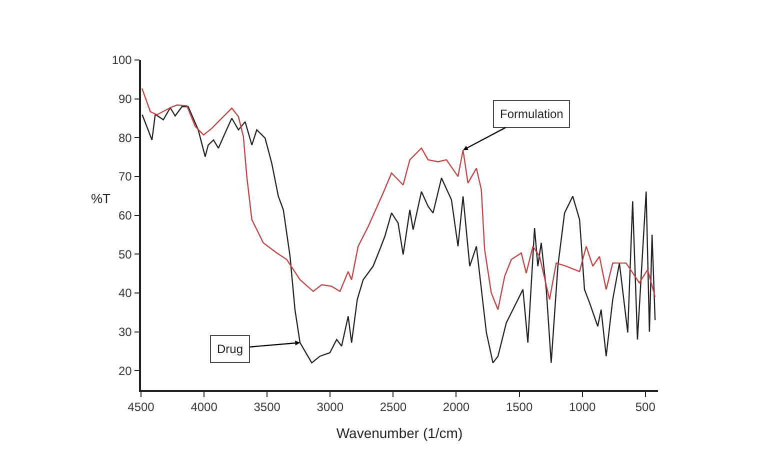 This screenshot has height=474, width=768. What do you see at coordinates (330, 407) in the screenshot?
I see `x-tick-label: 3000` at bounding box center [330, 407].